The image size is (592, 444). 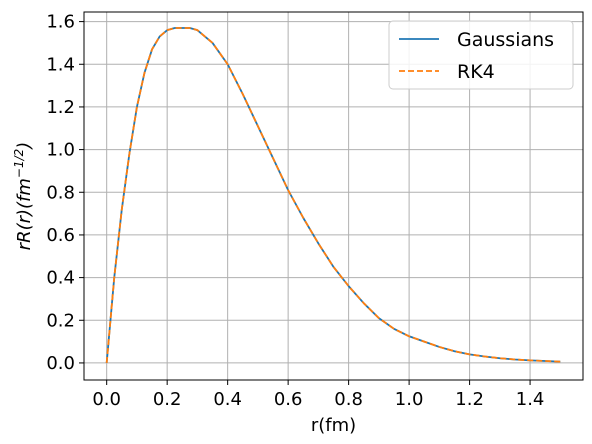 I want to click on legend-label-gaussians: Gaussians, so click(x=505, y=40).